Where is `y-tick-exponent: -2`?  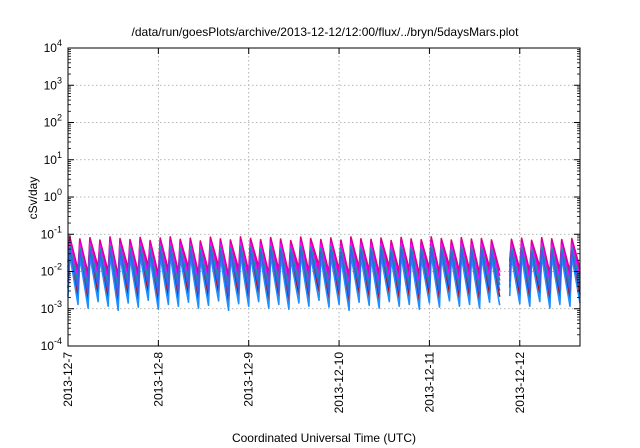
y-tick-exponent: -2 is located at coordinates (58, 267).